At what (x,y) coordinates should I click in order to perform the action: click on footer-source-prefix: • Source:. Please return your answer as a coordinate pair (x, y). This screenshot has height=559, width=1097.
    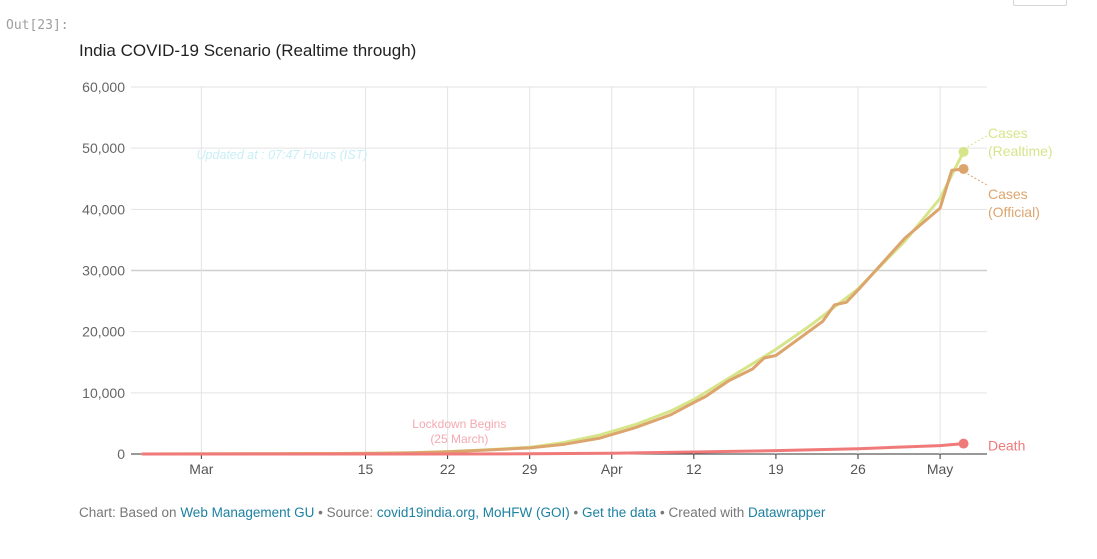
    Looking at the image, I should click on (345, 512).